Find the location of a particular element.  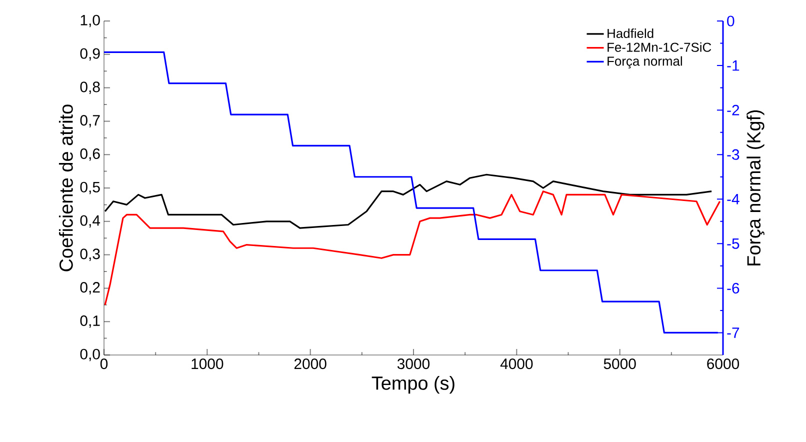

y-tick-label: 0,9 is located at coordinates (90, 54).